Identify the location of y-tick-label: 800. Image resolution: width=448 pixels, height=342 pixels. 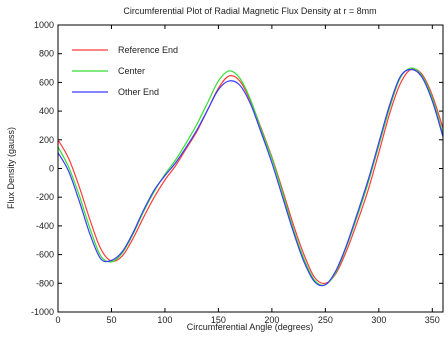
(46, 54).